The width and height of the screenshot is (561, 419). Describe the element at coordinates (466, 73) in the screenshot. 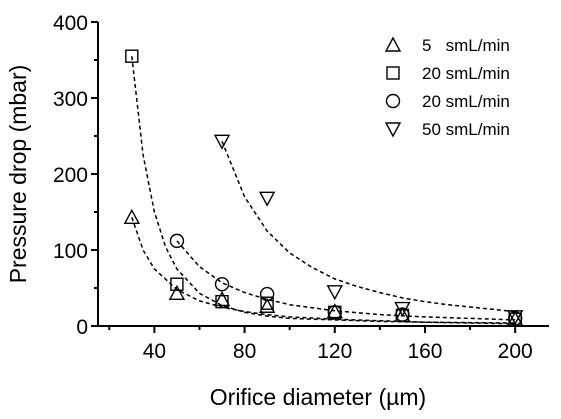

I see `legend-label-series-2: 20 smL/min` at that location.